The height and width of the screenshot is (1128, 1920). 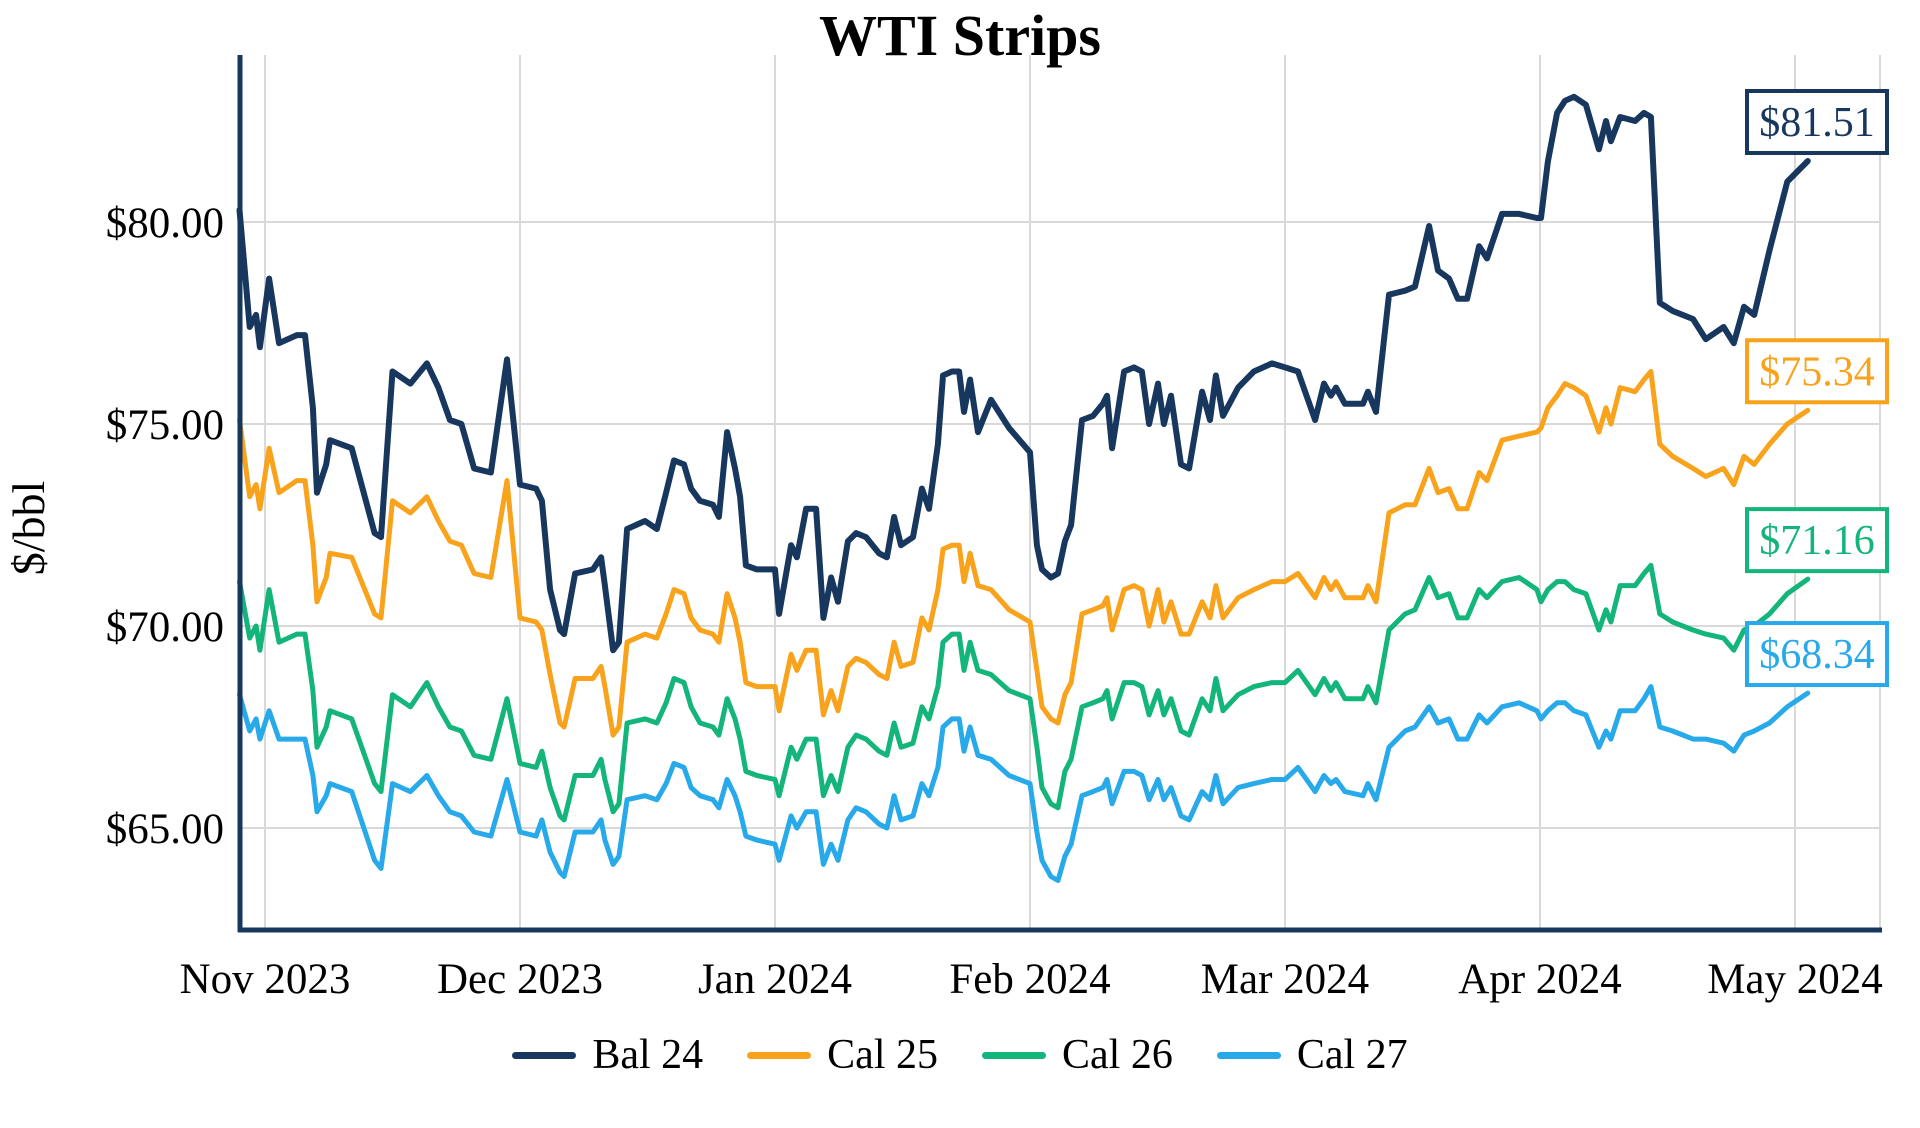 I want to click on x-tick-label: Dec 2023, so click(x=520, y=979).